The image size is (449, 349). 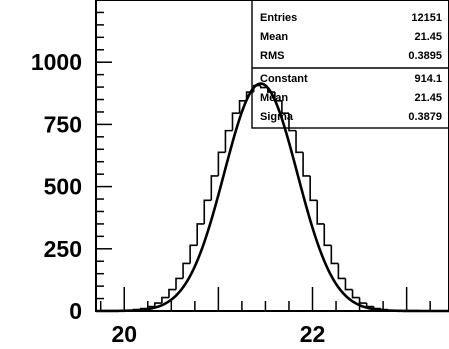 I want to click on y-tick-label: 250, so click(x=63, y=249).